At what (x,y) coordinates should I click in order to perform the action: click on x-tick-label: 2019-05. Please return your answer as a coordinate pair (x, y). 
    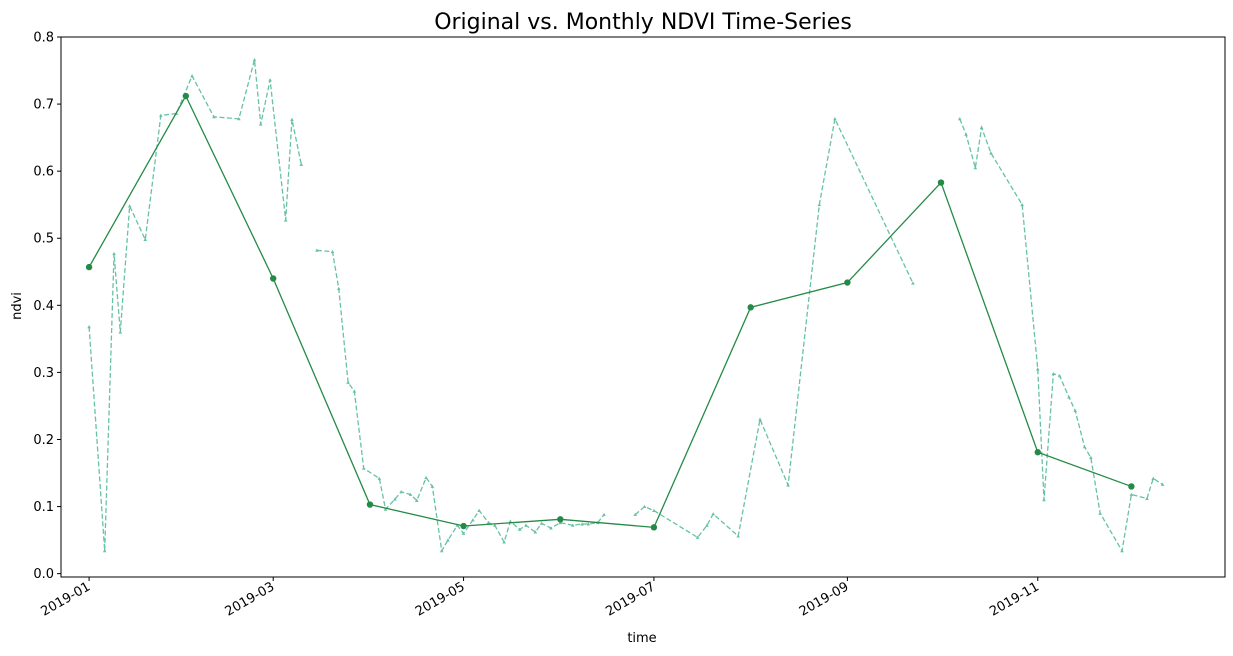
    Looking at the image, I should click on (440, 599).